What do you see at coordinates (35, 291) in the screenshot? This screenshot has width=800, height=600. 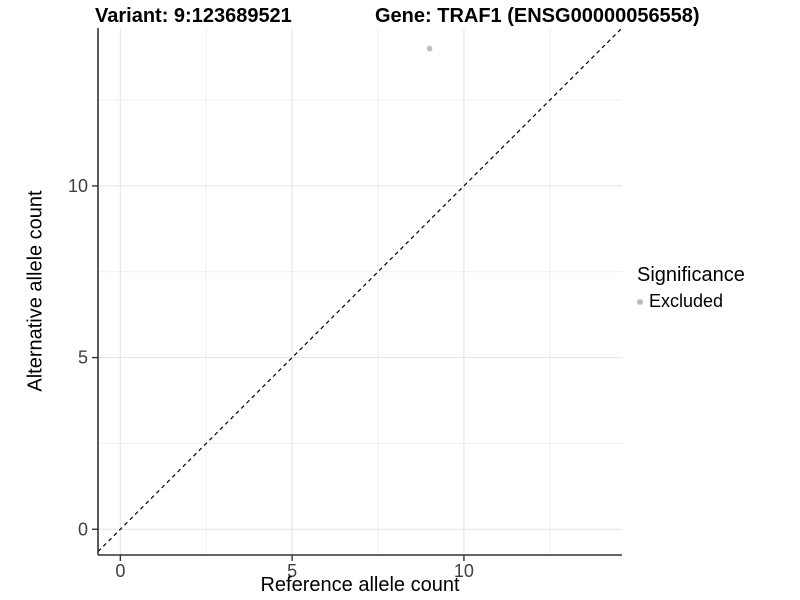 I see `y-axis-label: Alternative allele count` at bounding box center [35, 291].